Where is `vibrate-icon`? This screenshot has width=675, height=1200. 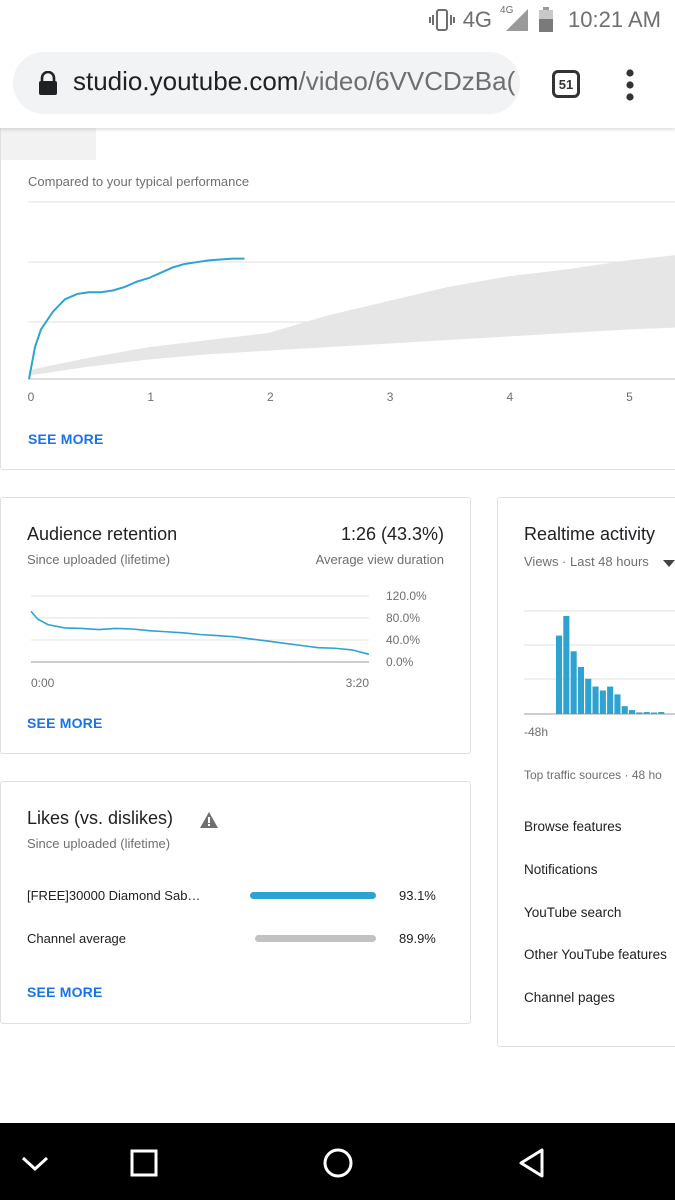 vibrate-icon is located at coordinates (441, 20).